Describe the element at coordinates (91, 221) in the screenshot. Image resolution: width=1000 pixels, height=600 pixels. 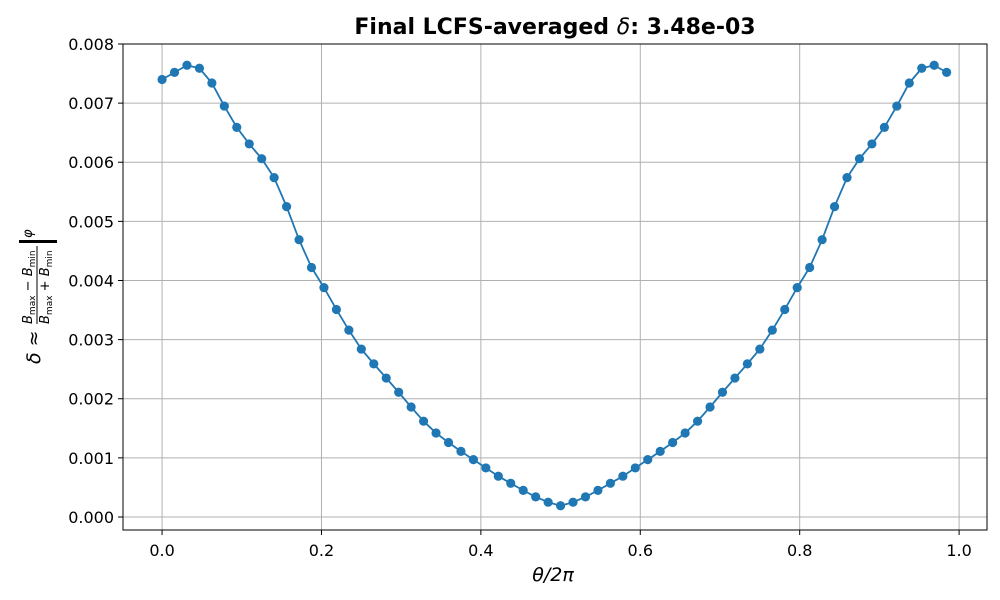
I see `y-tick-label: 0.005` at that location.